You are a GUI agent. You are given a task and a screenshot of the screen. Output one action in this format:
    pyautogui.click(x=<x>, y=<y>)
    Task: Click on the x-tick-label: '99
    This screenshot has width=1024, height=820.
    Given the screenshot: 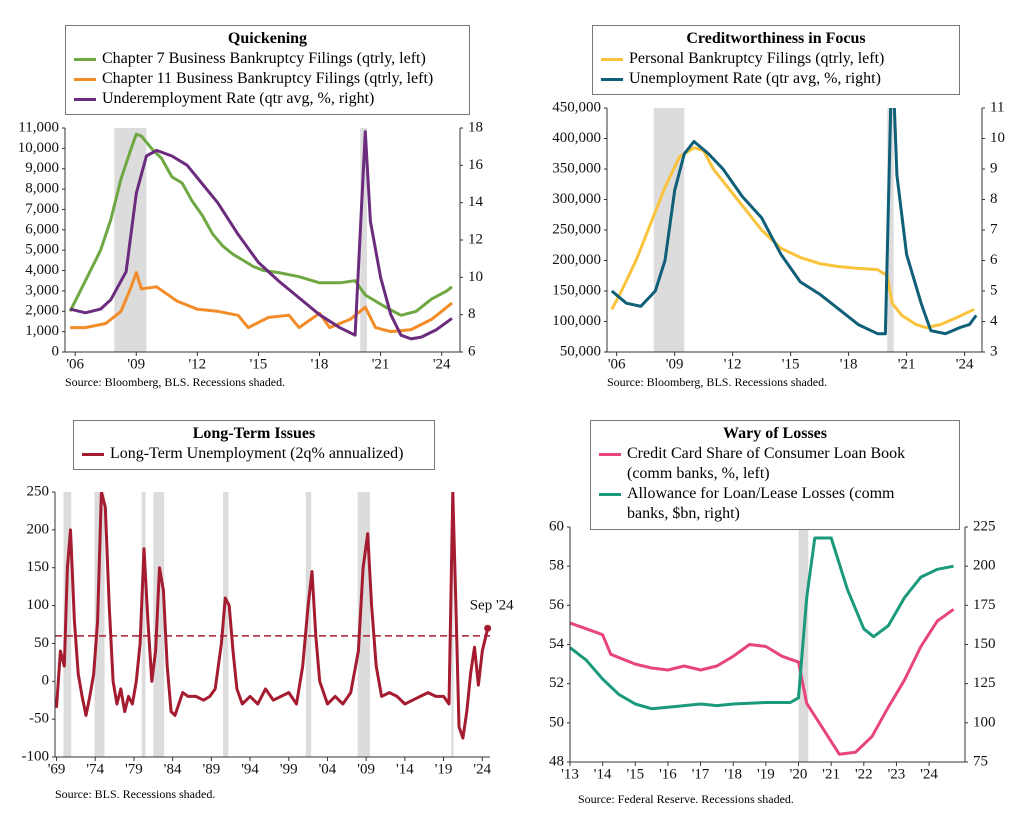 What is the action you would take?
    pyautogui.click(x=289, y=769)
    